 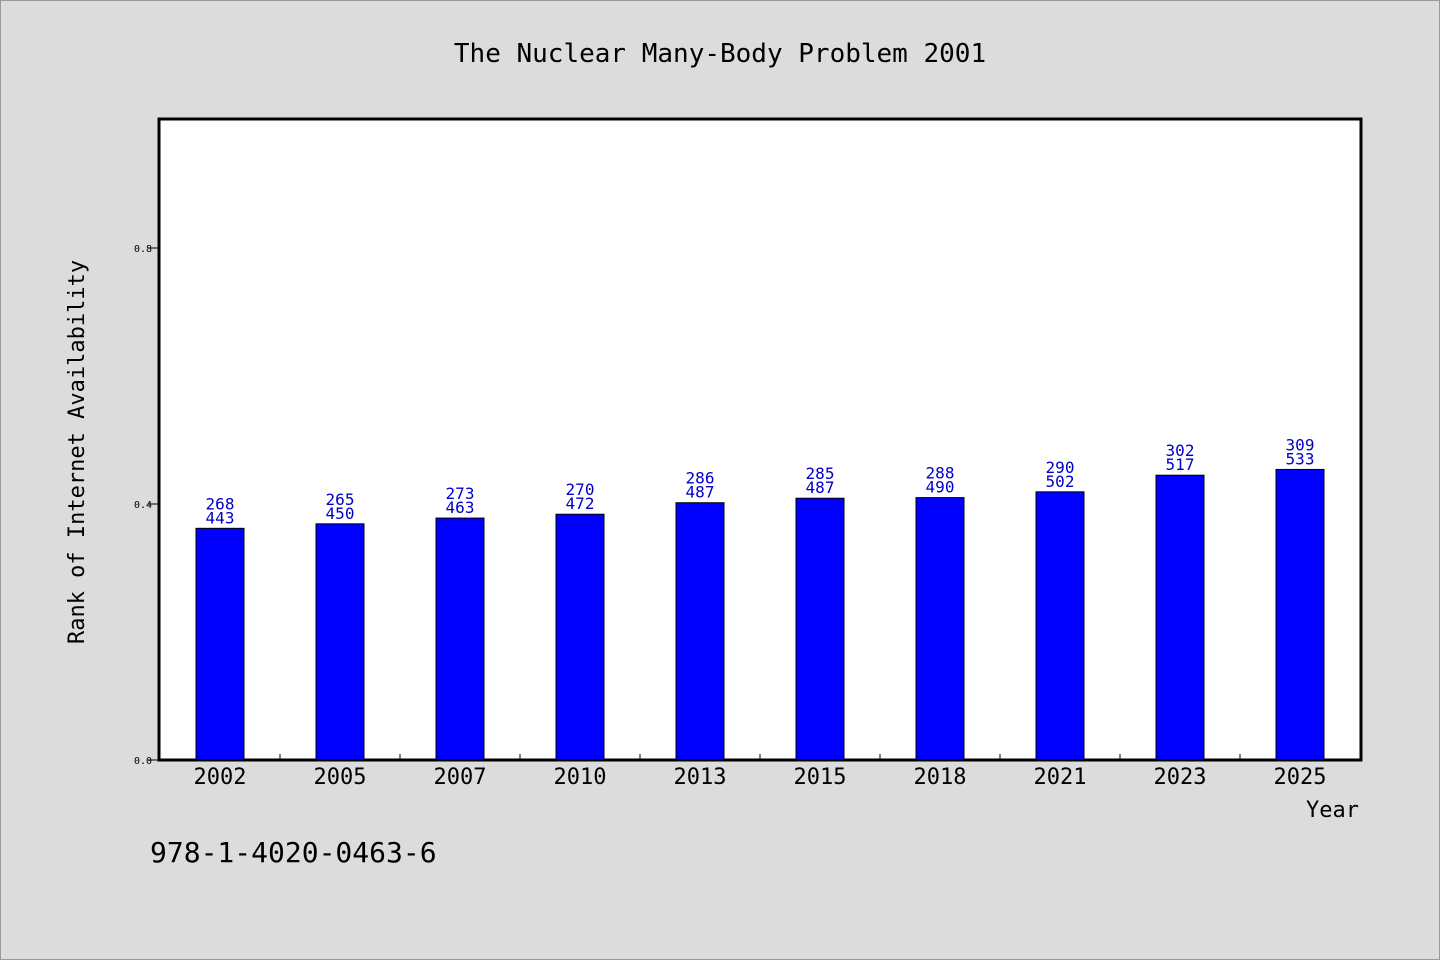 I want to click on x-axis-label: Year, so click(x=1332, y=810).